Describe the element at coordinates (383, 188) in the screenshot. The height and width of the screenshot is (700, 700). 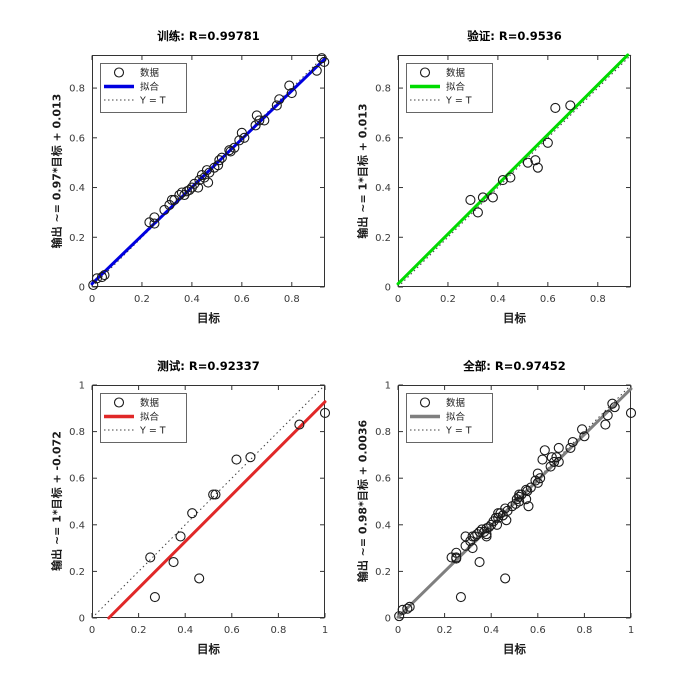
I see `y-tick-label: 0.4` at that location.